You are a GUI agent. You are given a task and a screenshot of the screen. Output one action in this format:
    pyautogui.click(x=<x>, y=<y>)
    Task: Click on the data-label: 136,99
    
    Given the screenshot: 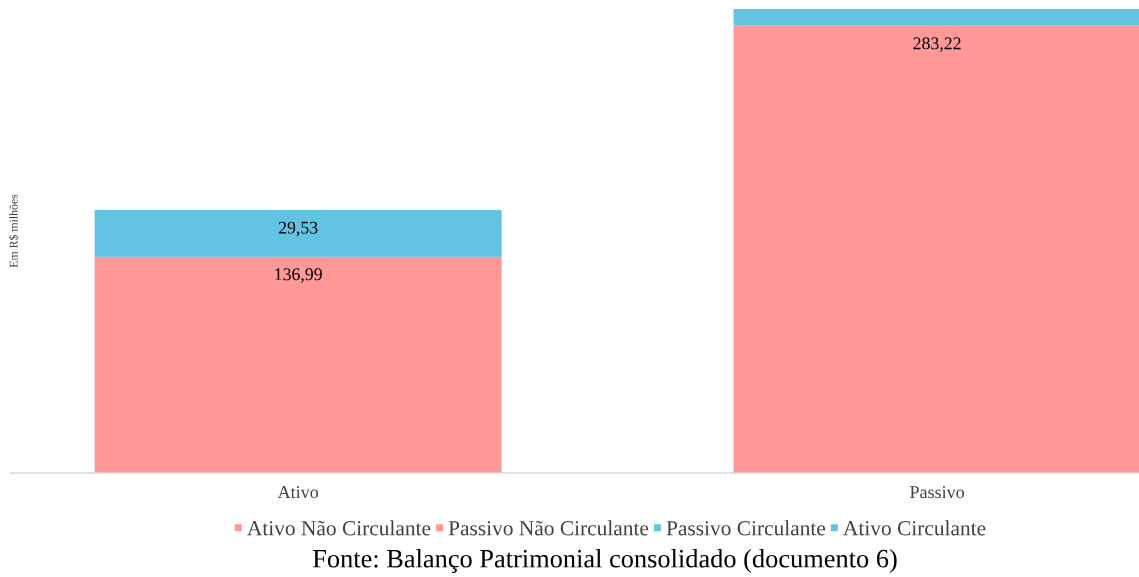 What is the action you would take?
    pyautogui.click(x=298, y=275)
    